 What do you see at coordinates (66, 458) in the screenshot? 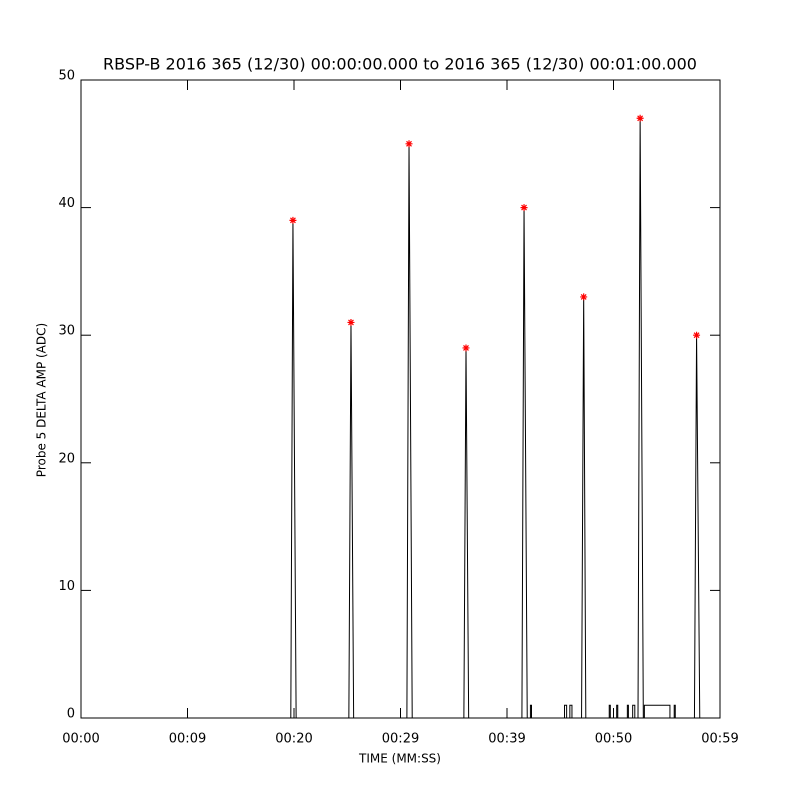
I see `y-tick-label: 20` at bounding box center [66, 458].